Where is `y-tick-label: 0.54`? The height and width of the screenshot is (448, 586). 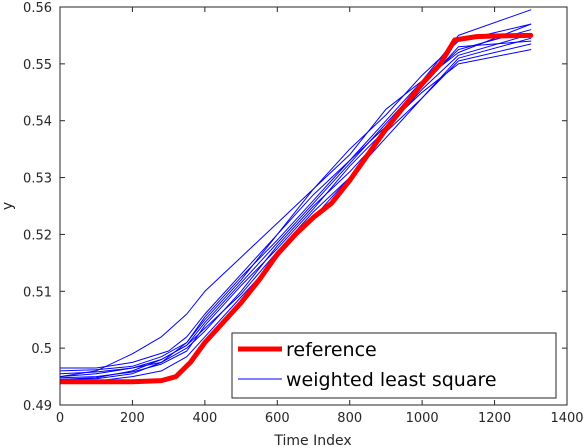
y-tick-label: 0.54 is located at coordinates (37, 122).